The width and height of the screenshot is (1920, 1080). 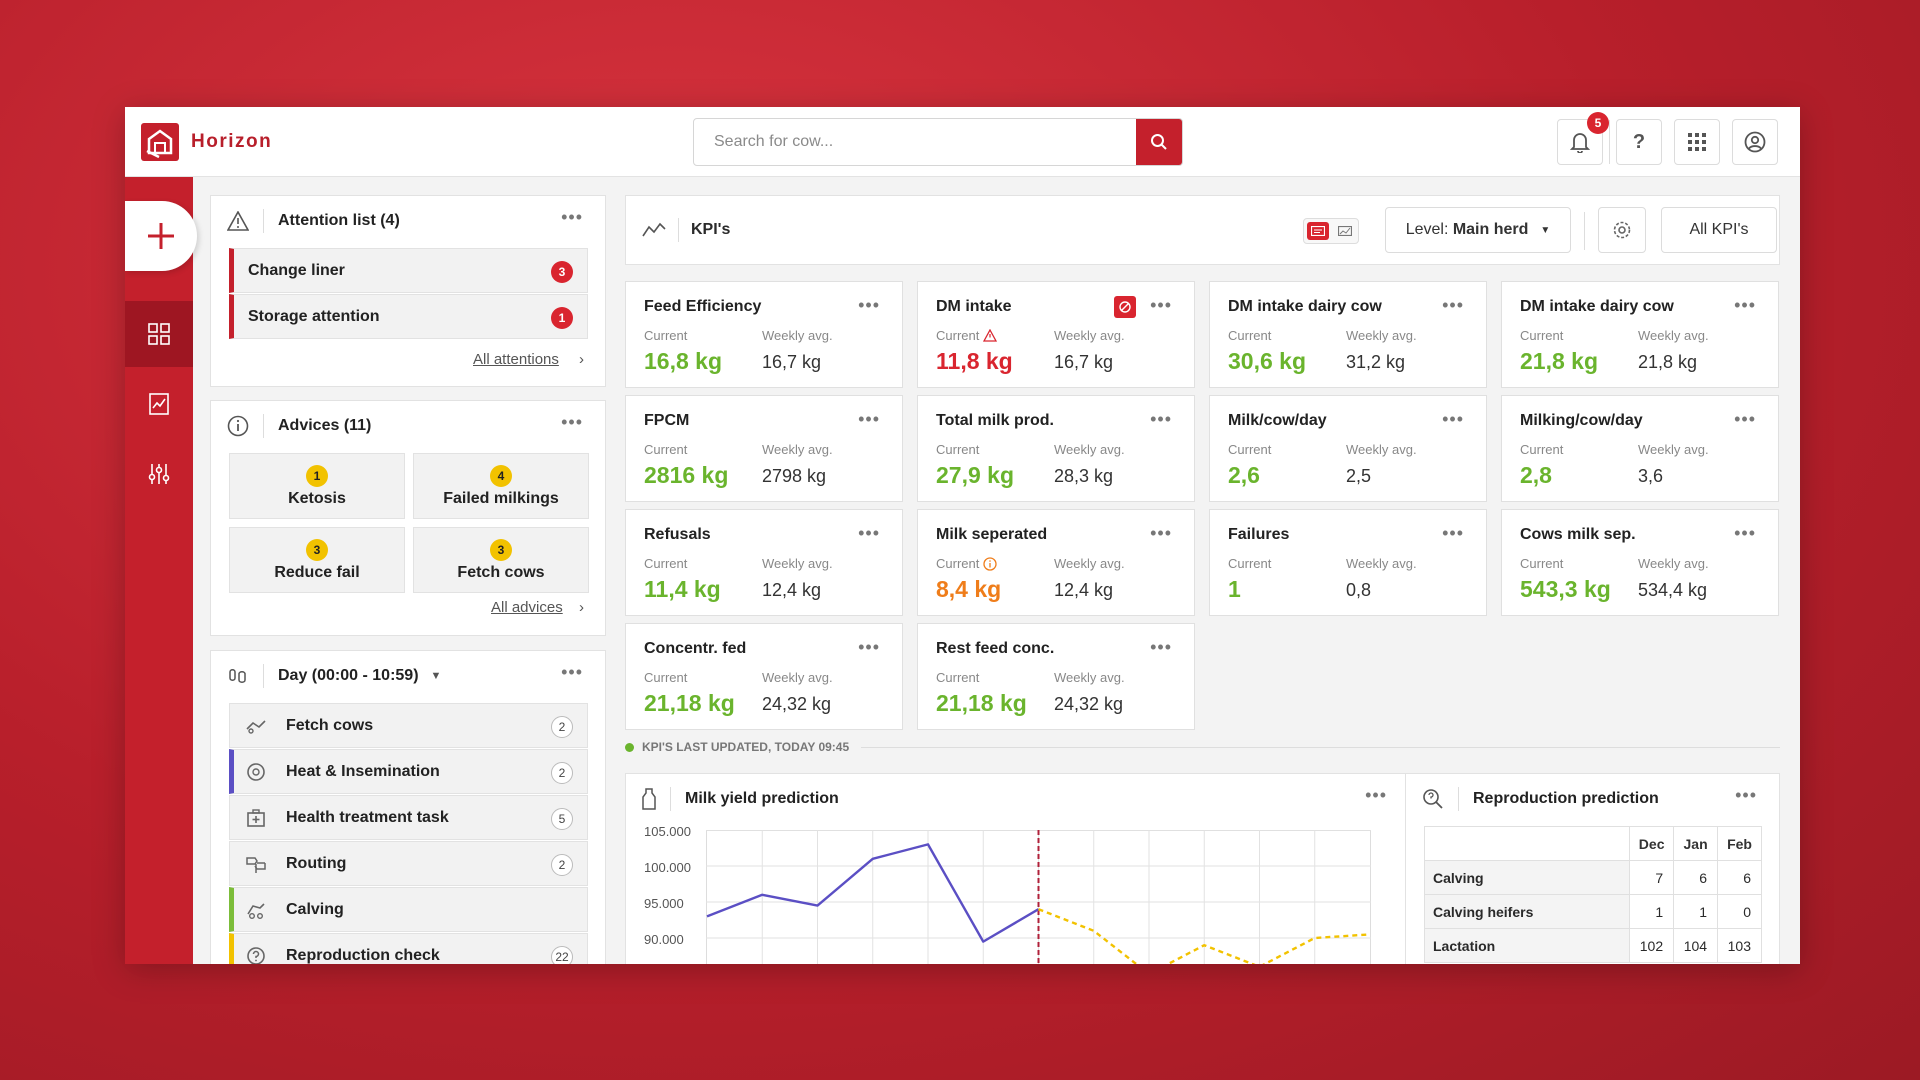 What do you see at coordinates (1376, 795) in the screenshot?
I see `milk-yield-menu-button: •••` at bounding box center [1376, 795].